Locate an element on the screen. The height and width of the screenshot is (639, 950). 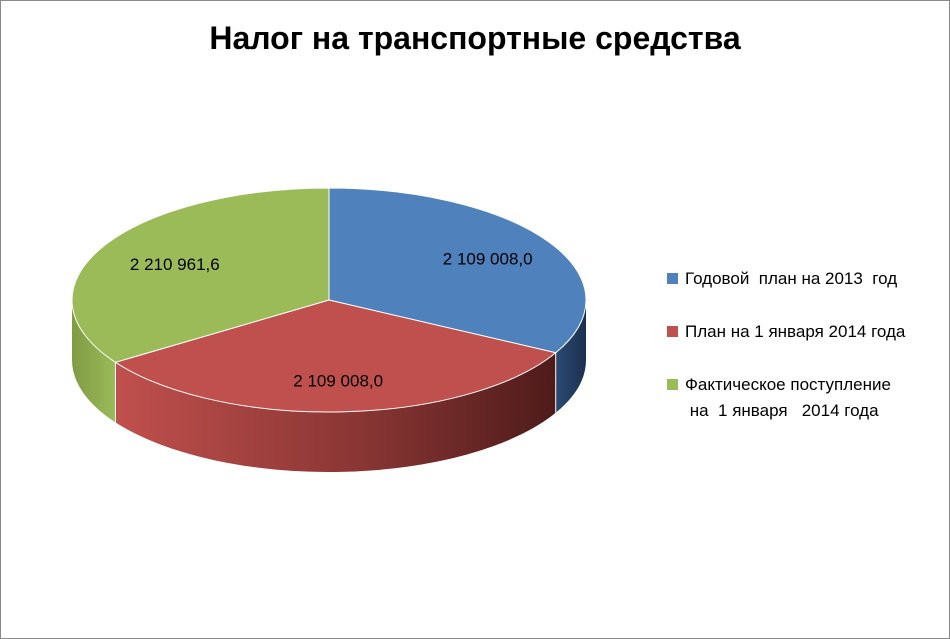
chart-title: Налог на транспортные средства is located at coordinates (475, 38).